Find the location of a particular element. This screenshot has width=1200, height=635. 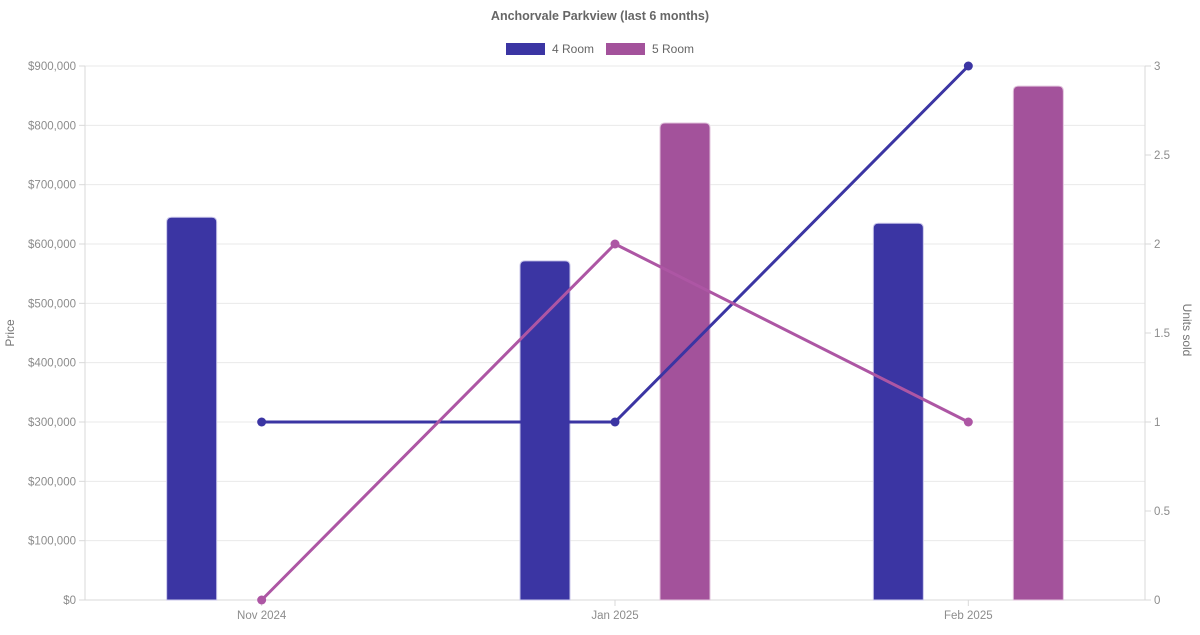

y-axis-tick-left: $800,000 is located at coordinates (52, 126).